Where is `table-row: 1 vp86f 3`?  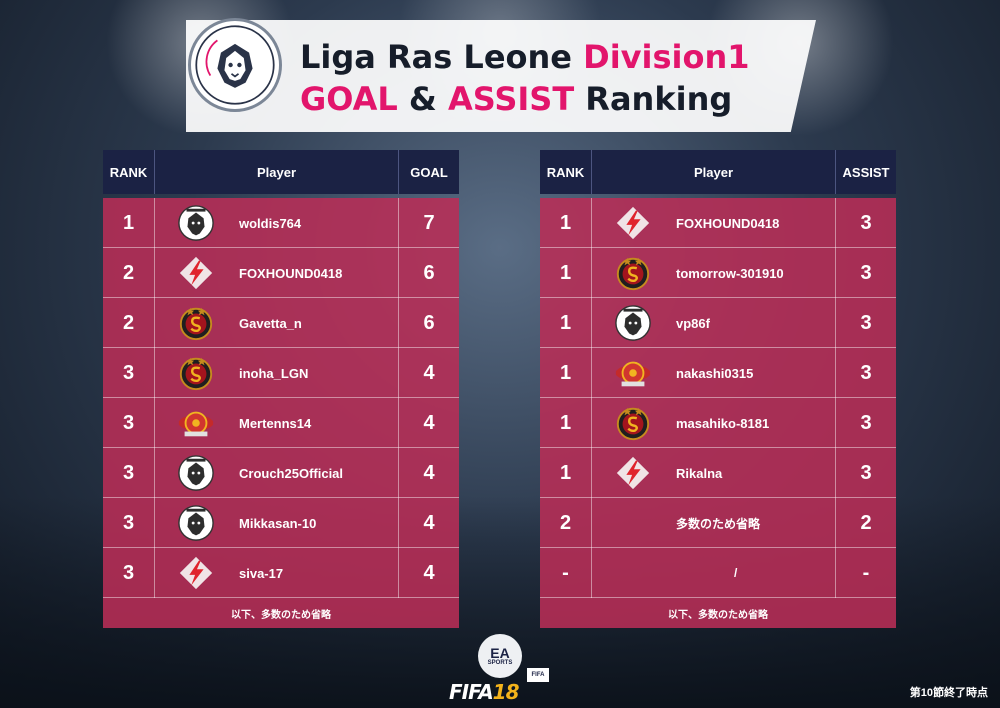
table-row: 1 vp86f 3 is located at coordinates (718, 323).